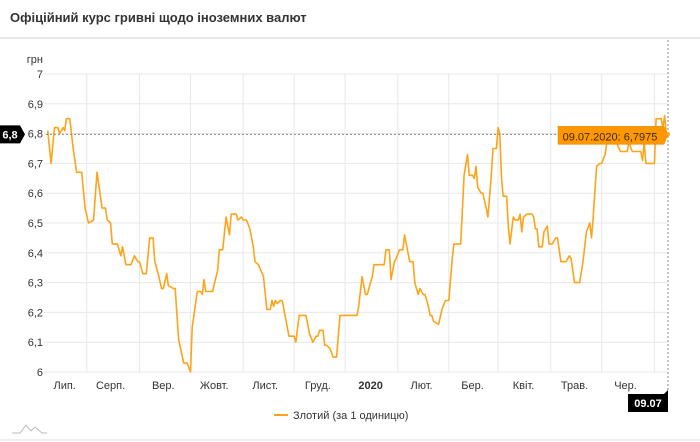 This screenshot has height=442, width=700. I want to click on legend: Злотий (за 1 одиницю), so click(341, 416).